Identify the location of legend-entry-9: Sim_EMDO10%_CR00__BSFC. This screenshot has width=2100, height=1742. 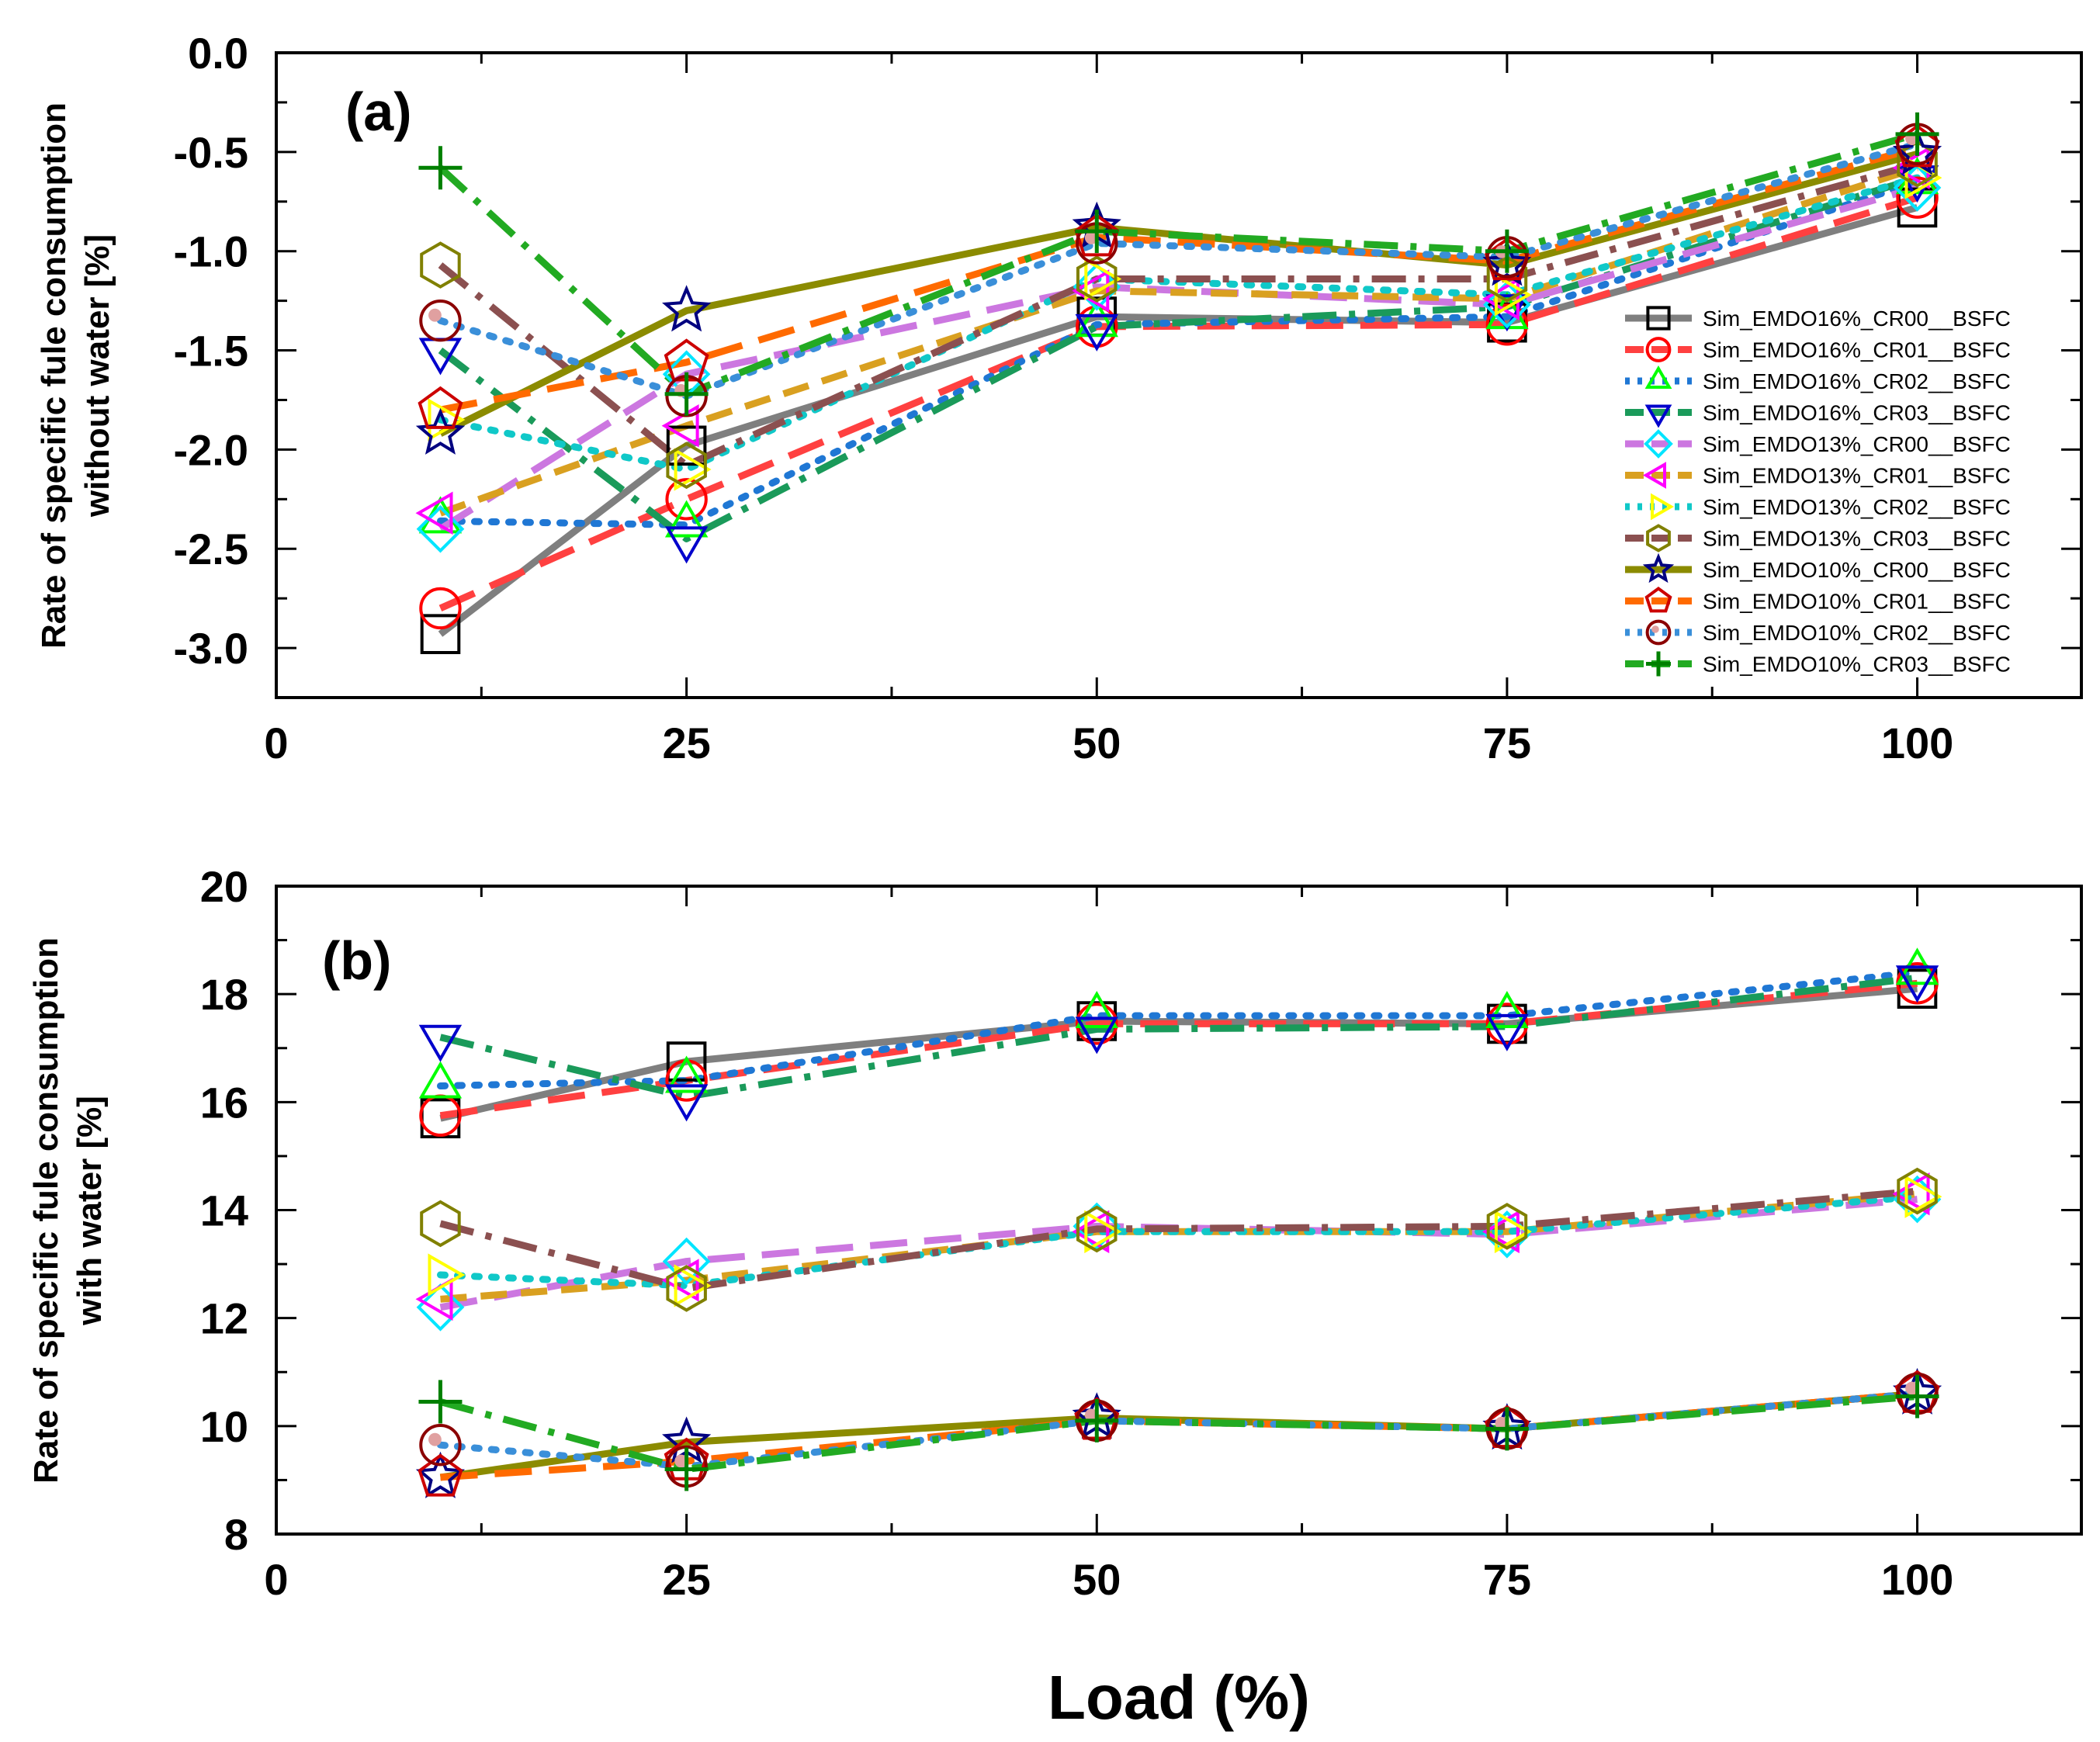
(1857, 570).